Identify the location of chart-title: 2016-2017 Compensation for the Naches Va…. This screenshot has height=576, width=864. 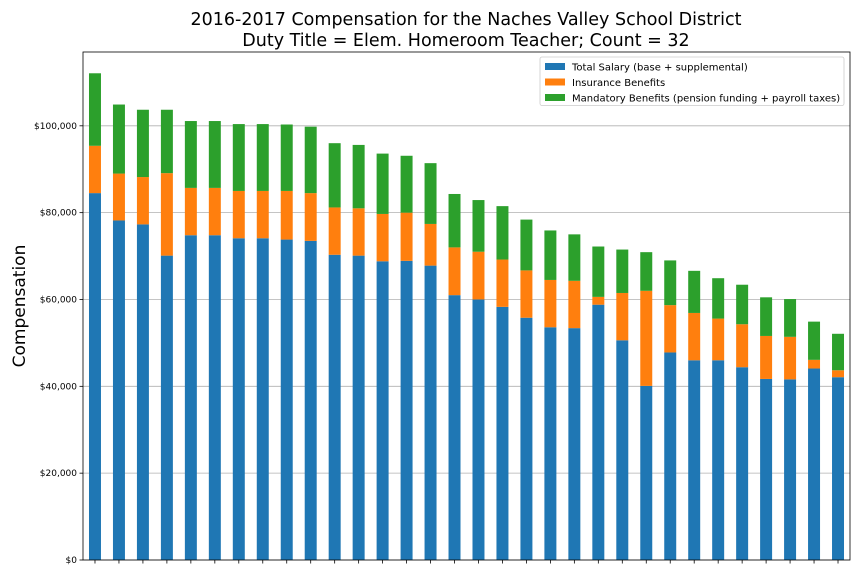
(466, 20).